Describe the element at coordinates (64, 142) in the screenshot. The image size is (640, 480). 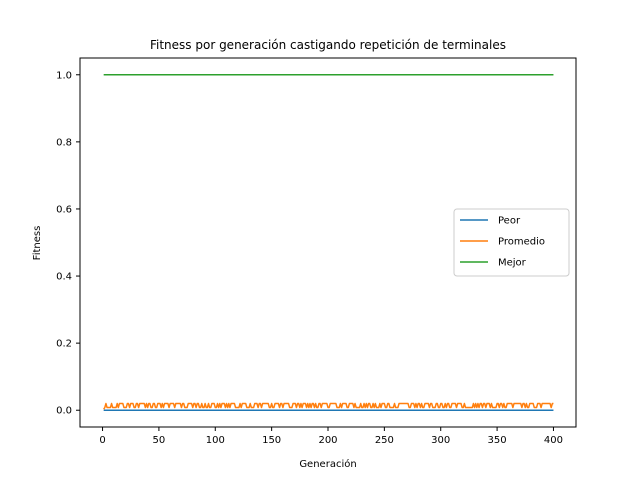
I see `y-tick-label: 0.8` at that location.